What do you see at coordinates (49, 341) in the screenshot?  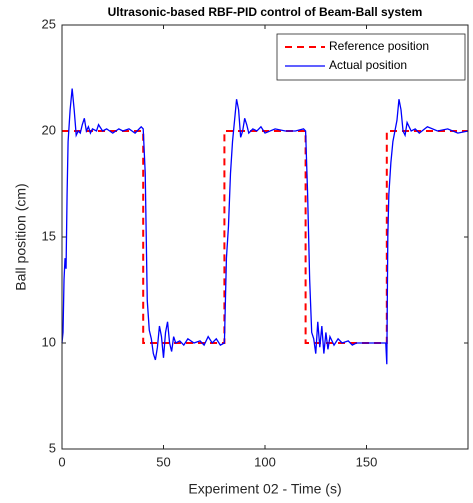 I see `y-tick-label: 10` at bounding box center [49, 341].